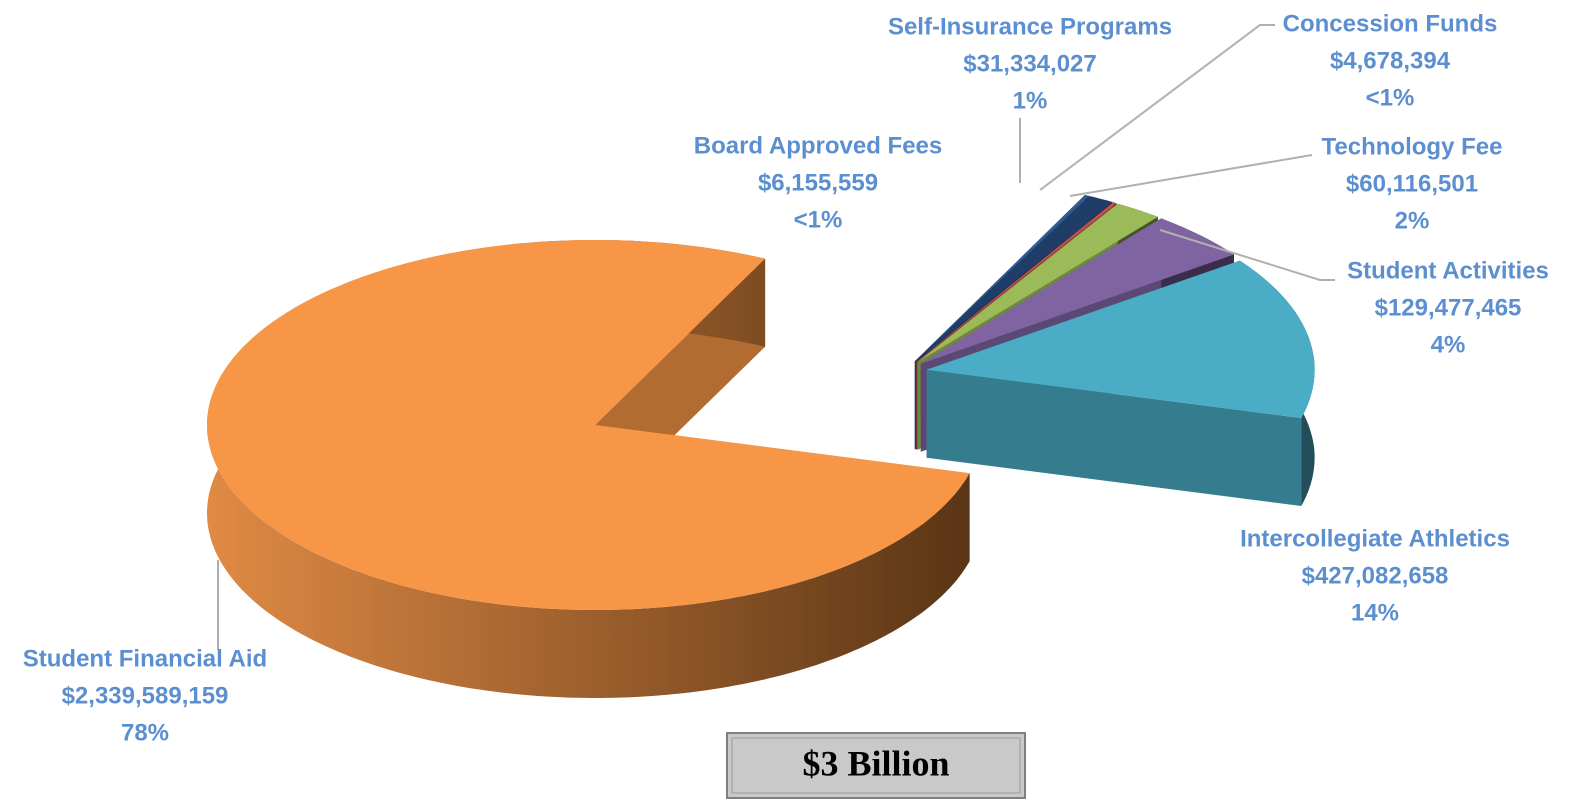 This screenshot has width=1577, height=806. I want to click on total-label: $3 Billion, so click(875, 763).